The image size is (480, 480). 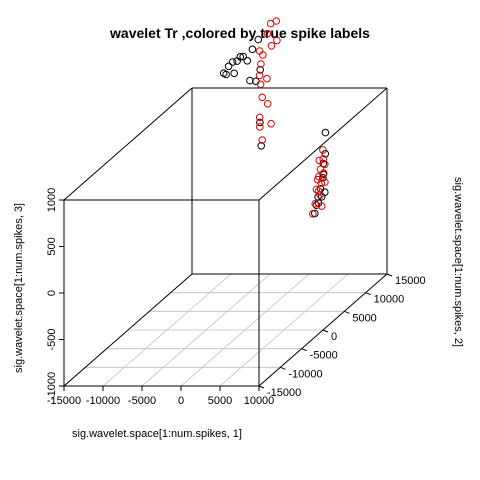 I want to click on y-tick-label: -15000, so click(x=284, y=393).